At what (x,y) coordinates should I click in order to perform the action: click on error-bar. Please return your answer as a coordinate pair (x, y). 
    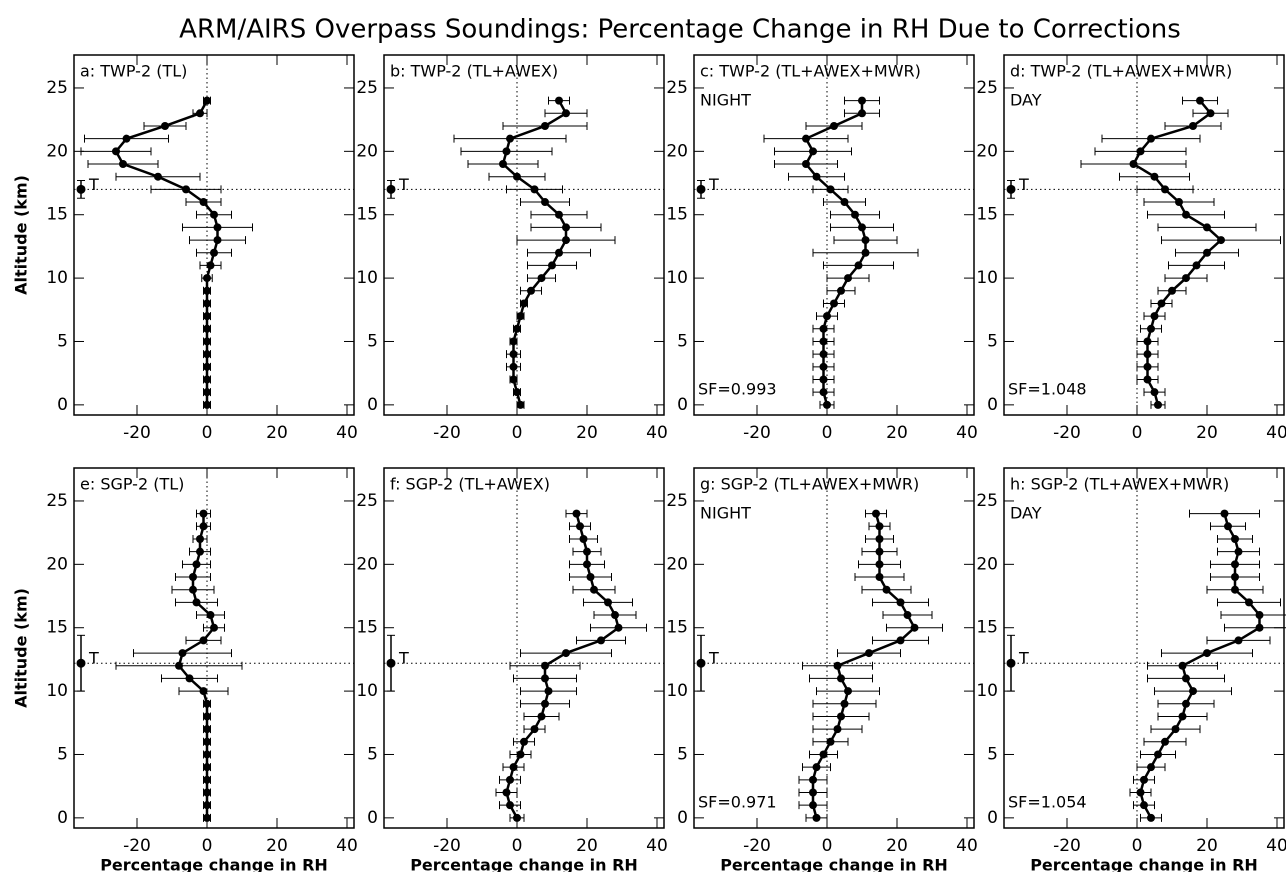
    Looking at the image, I should click on (1253, 615).